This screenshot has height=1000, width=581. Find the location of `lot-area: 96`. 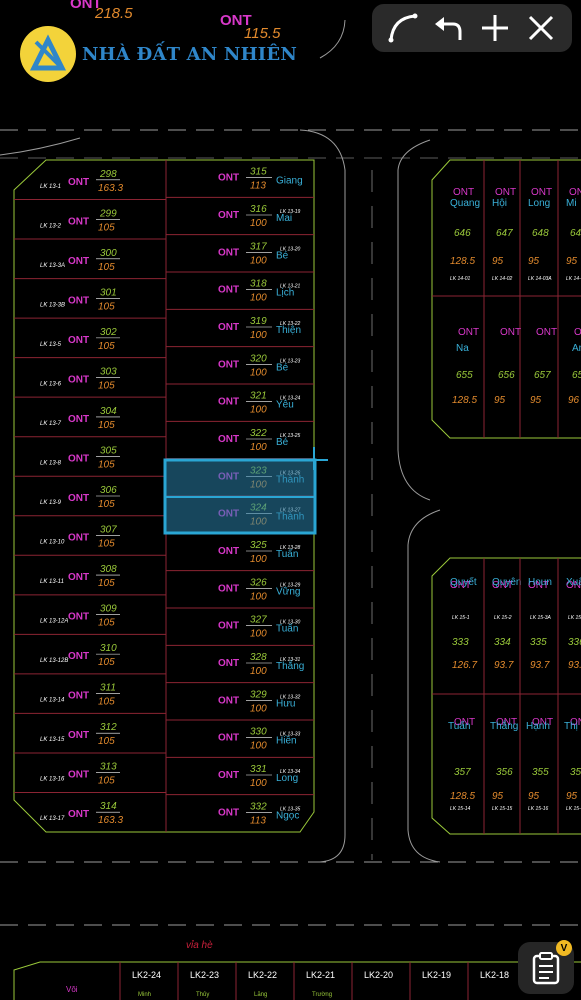

lot-area: 96 is located at coordinates (574, 400).